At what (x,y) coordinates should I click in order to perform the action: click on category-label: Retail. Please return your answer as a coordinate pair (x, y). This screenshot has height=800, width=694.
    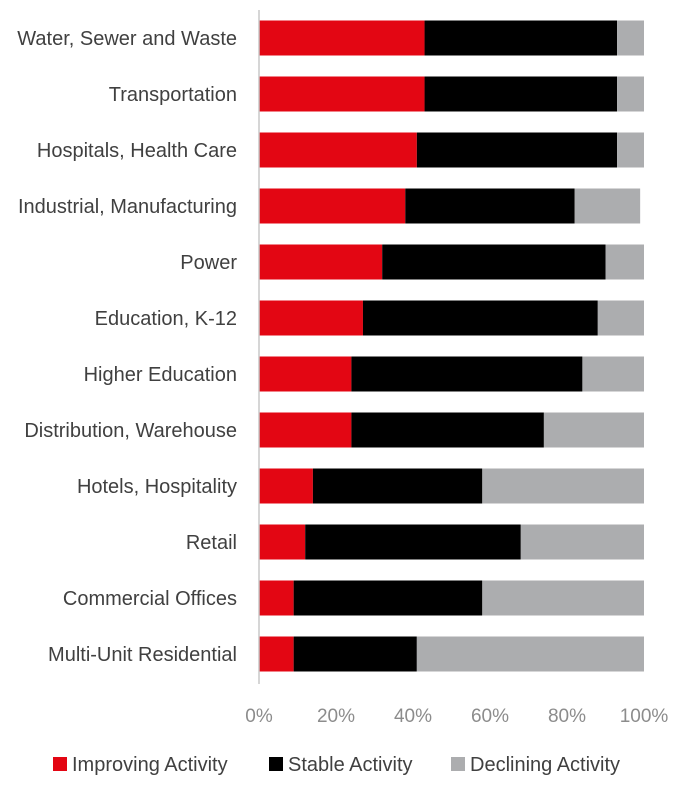
    Looking at the image, I should click on (211, 543).